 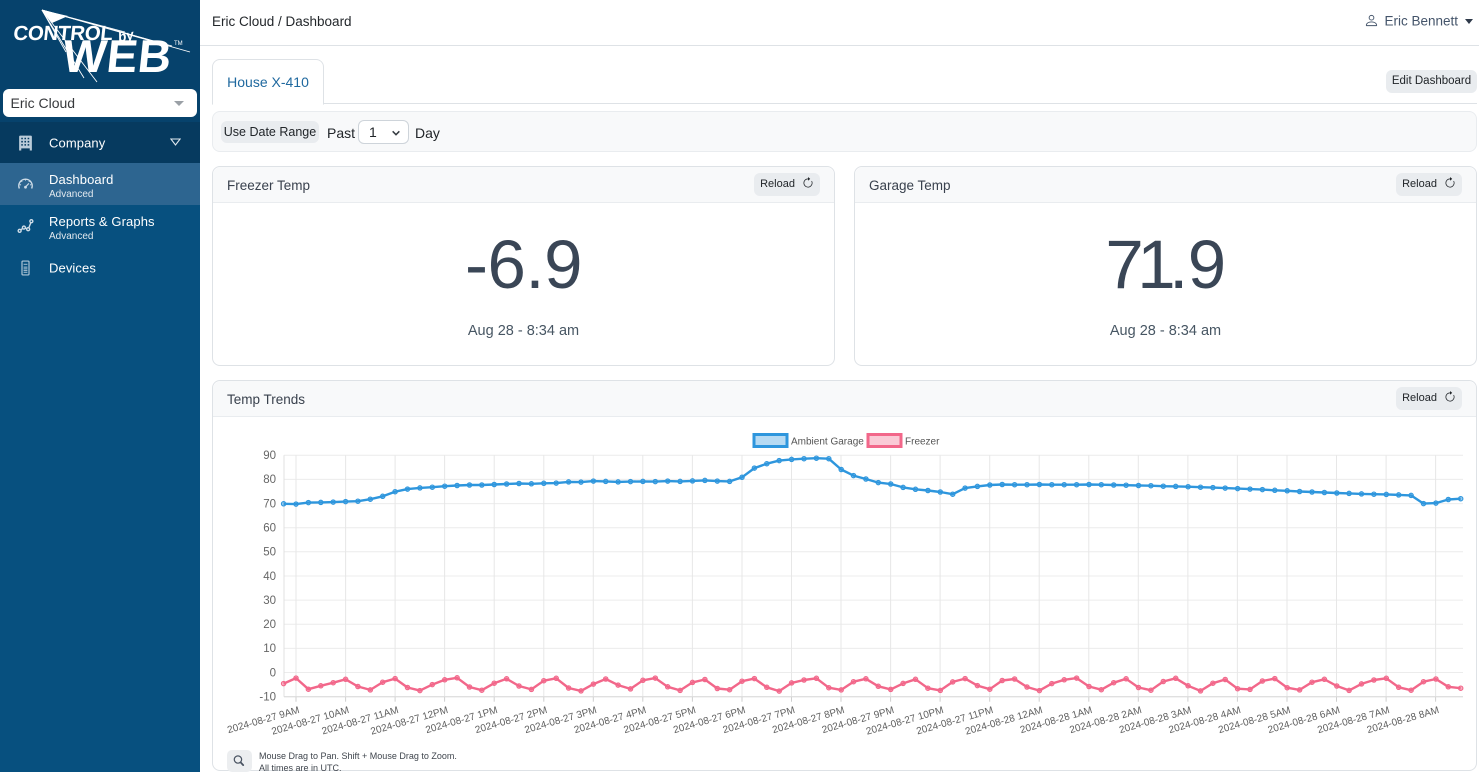 I want to click on svg-text: 20, so click(x=269, y=625).